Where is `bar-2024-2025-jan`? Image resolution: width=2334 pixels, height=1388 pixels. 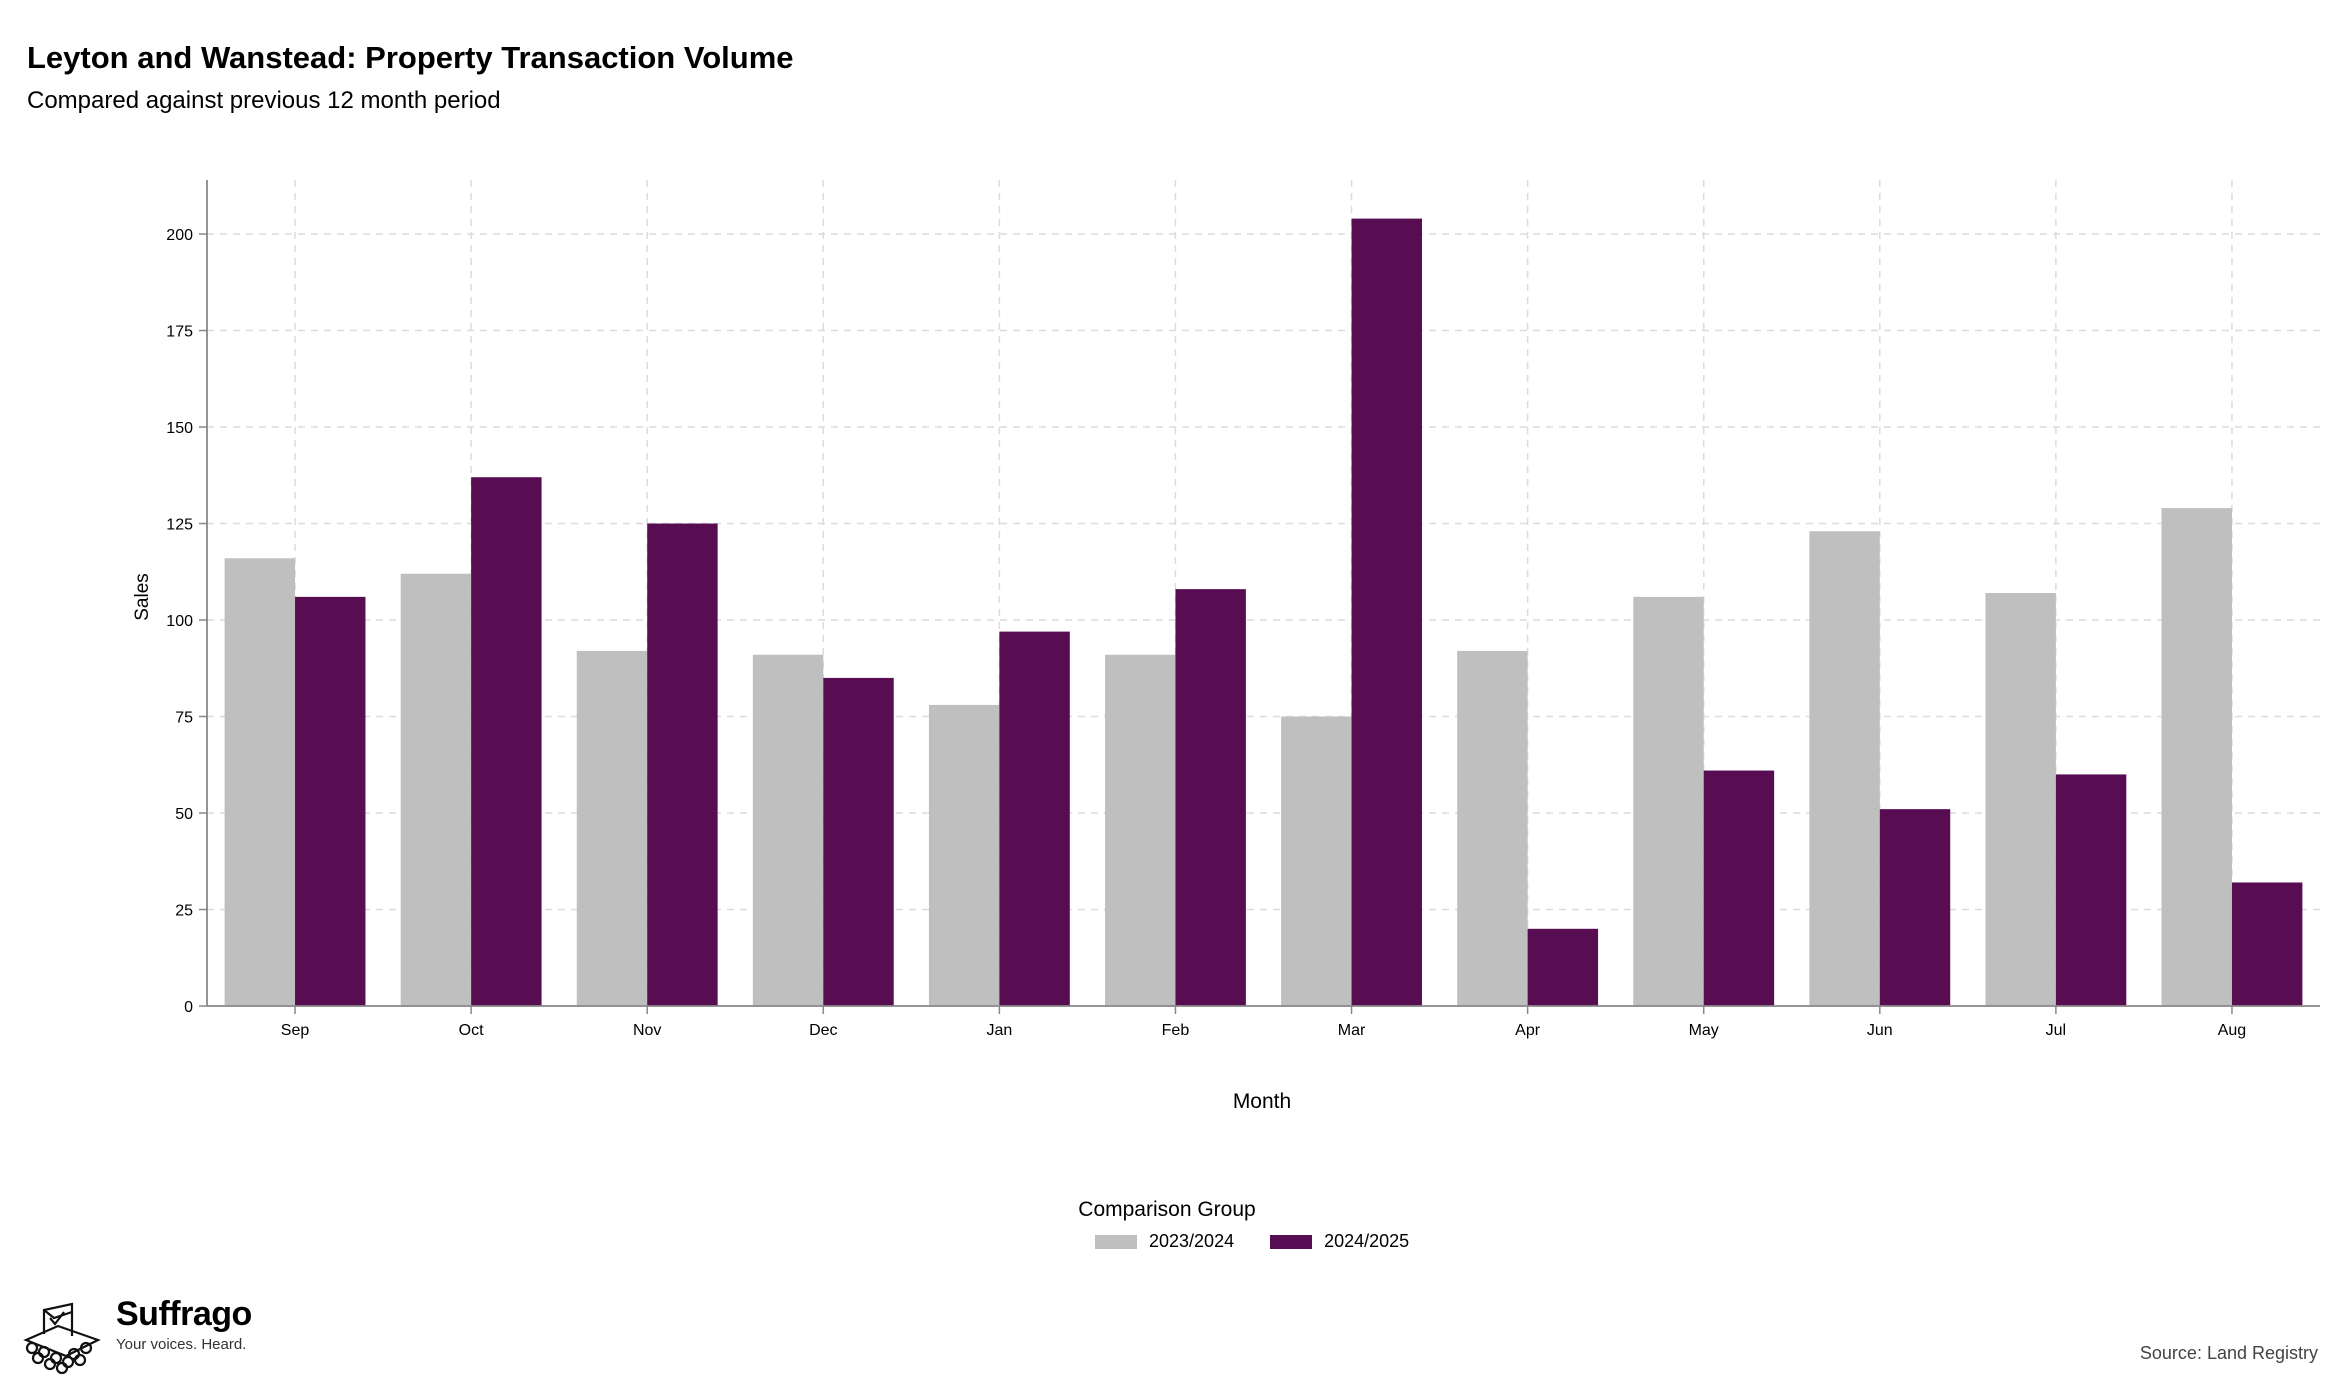 bar-2024-2025-jan is located at coordinates (1034, 818).